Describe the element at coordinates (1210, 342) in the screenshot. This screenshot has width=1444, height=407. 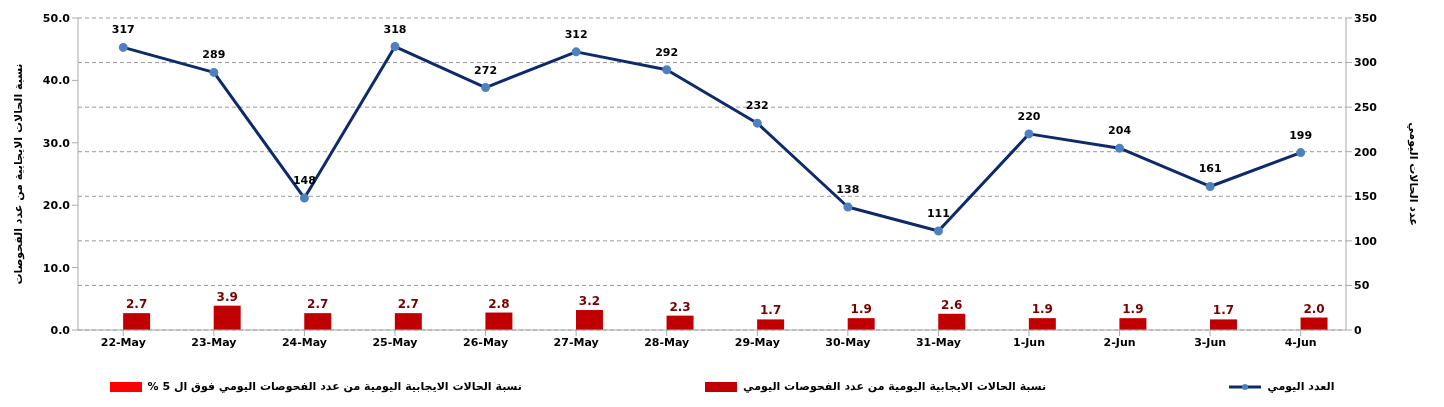
I see `x-tick-label: 3-Jun` at that location.